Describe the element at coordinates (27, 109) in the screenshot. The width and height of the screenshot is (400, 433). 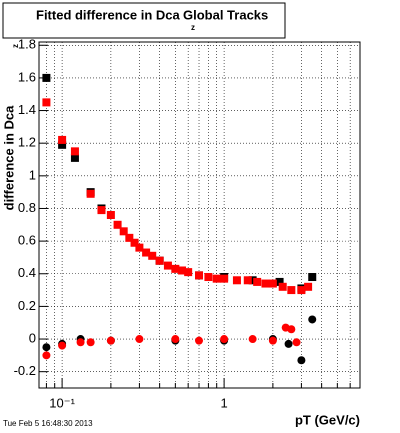
I see `y-tick-label: 1.4` at that location.